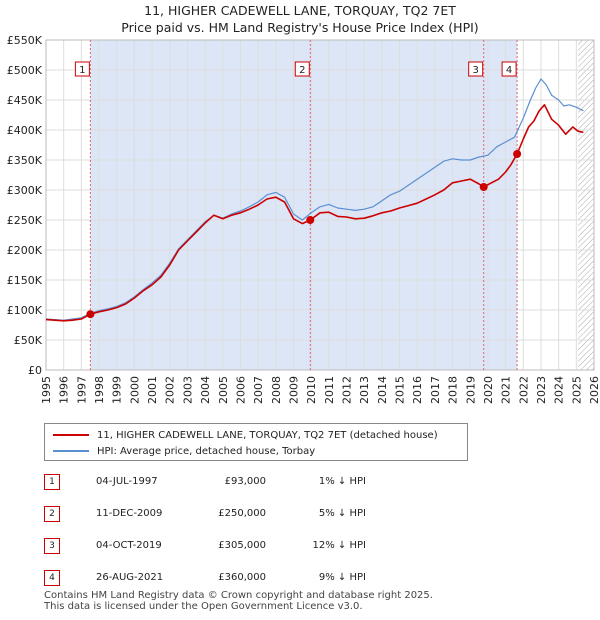  What do you see at coordinates (127, 481) in the screenshot?
I see `transaction-date: 04-JUL-1997` at bounding box center [127, 481].